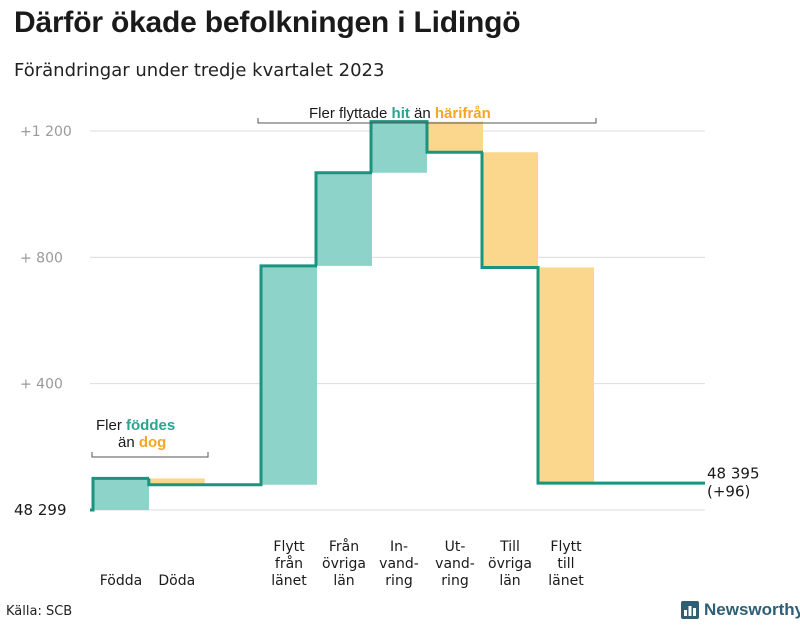  I want to click on y-tick-label: + 800, so click(41, 258).